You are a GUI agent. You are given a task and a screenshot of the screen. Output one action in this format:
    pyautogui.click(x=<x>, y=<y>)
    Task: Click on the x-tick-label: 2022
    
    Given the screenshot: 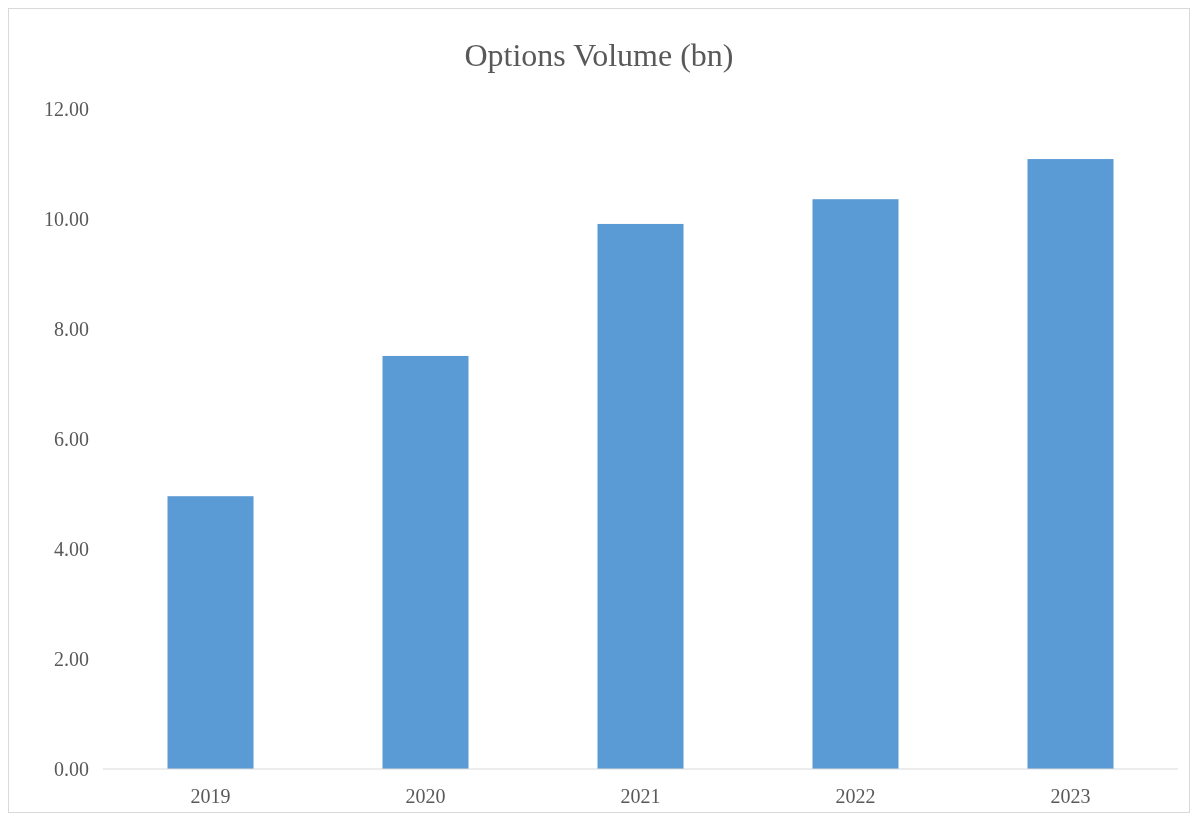 What is the action you would take?
    pyautogui.click(x=855, y=796)
    